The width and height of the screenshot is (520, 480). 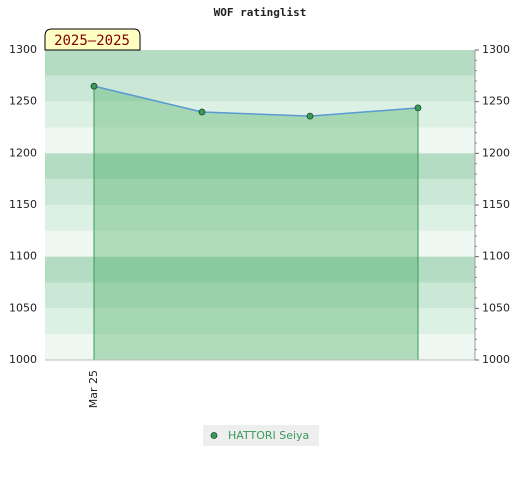 What do you see at coordinates (93, 389) in the screenshot?
I see `x-tick-label: Mar 25` at bounding box center [93, 389].